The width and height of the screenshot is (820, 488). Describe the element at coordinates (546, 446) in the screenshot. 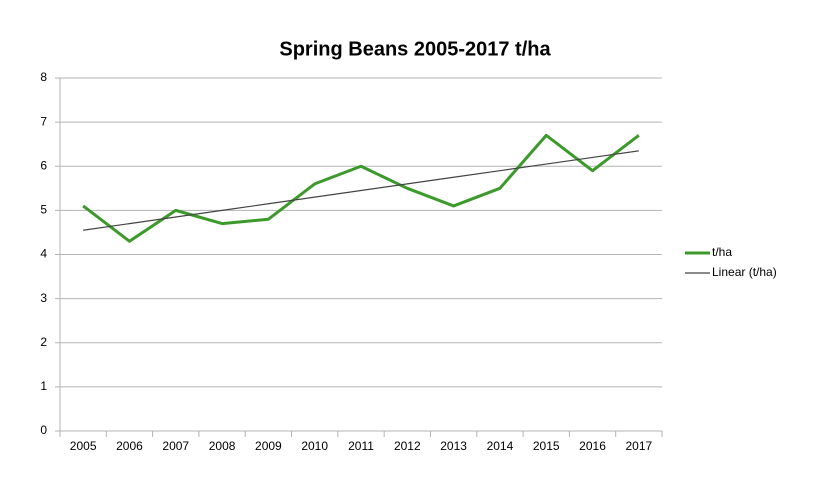

I see `x-tick-label: 2015` at that location.